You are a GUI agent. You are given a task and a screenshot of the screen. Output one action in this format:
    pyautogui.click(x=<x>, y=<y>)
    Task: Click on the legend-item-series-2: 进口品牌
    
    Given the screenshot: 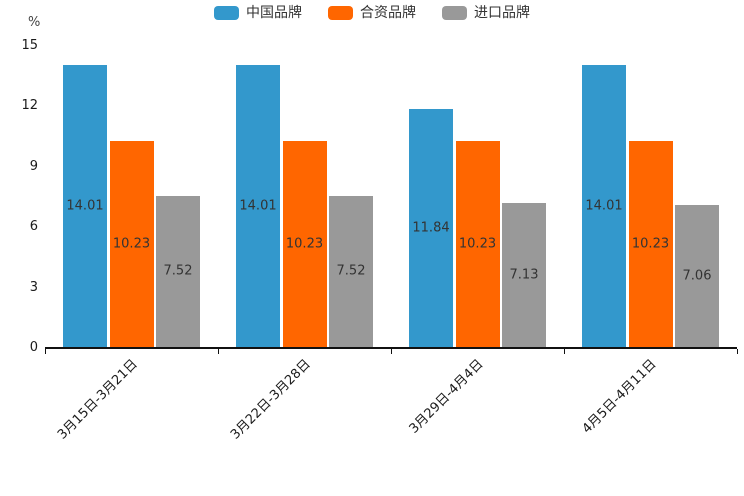 What is the action you would take?
    pyautogui.click(x=486, y=13)
    